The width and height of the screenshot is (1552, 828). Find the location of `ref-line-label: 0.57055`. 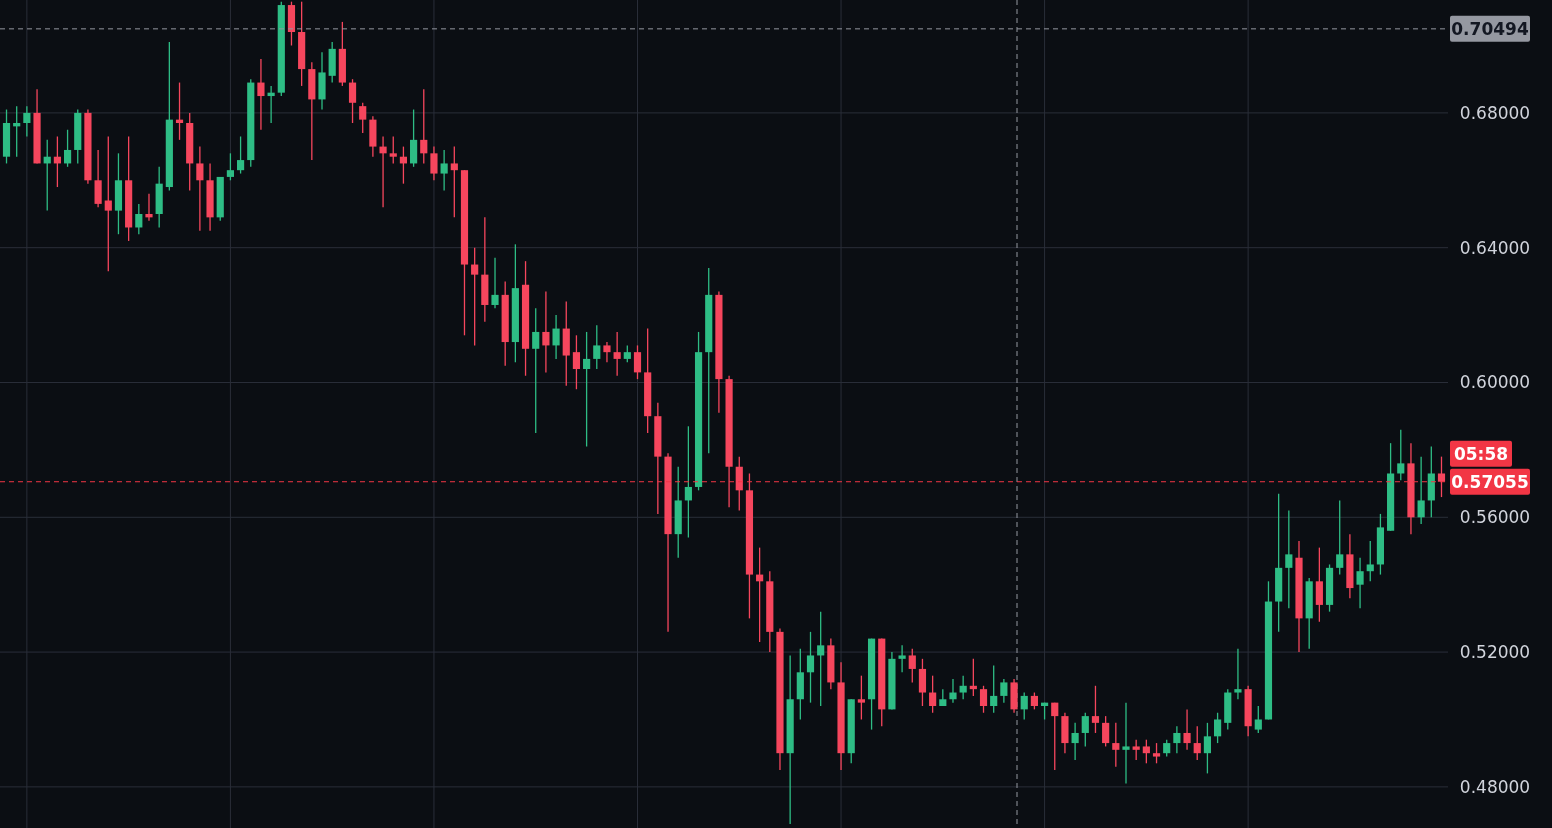

ref-line-label: 0.57055 is located at coordinates (1490, 481).